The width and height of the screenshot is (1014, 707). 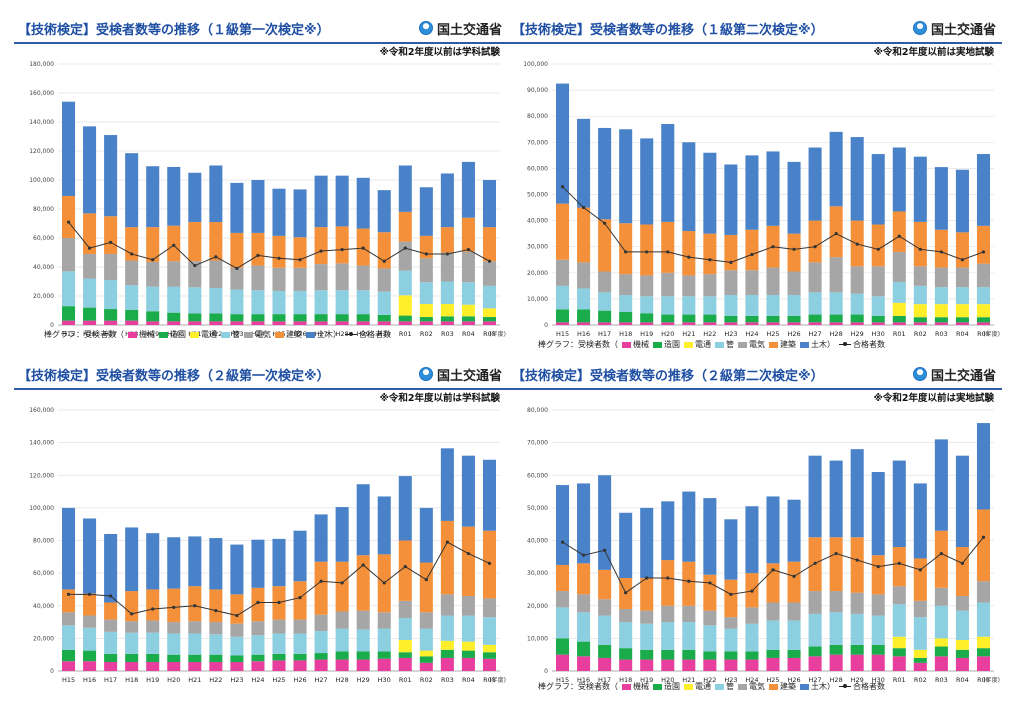 I want to click on legend-label: 電気, so click(x=757, y=344).